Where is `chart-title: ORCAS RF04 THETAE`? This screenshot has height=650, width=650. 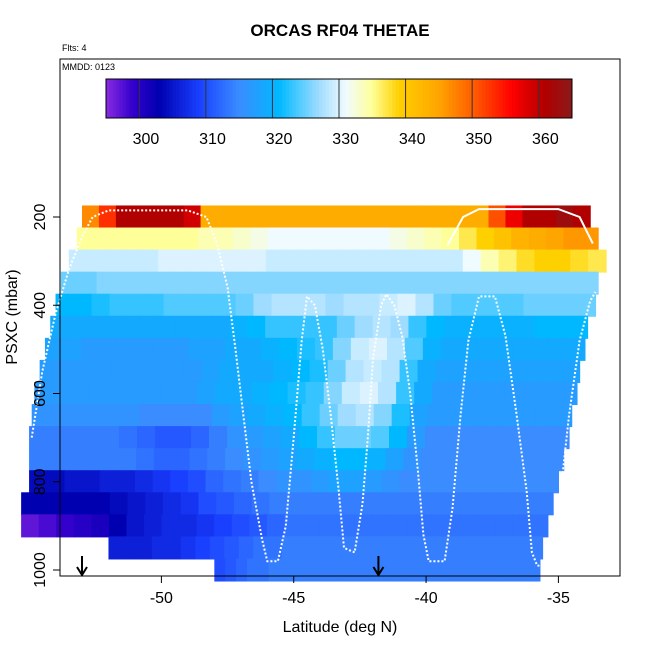 chart-title: ORCAS RF04 THETAE is located at coordinates (339, 30).